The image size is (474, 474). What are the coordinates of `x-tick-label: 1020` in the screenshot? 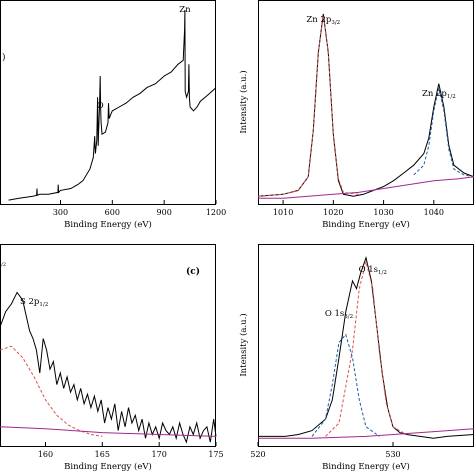 It's located at (333, 212).